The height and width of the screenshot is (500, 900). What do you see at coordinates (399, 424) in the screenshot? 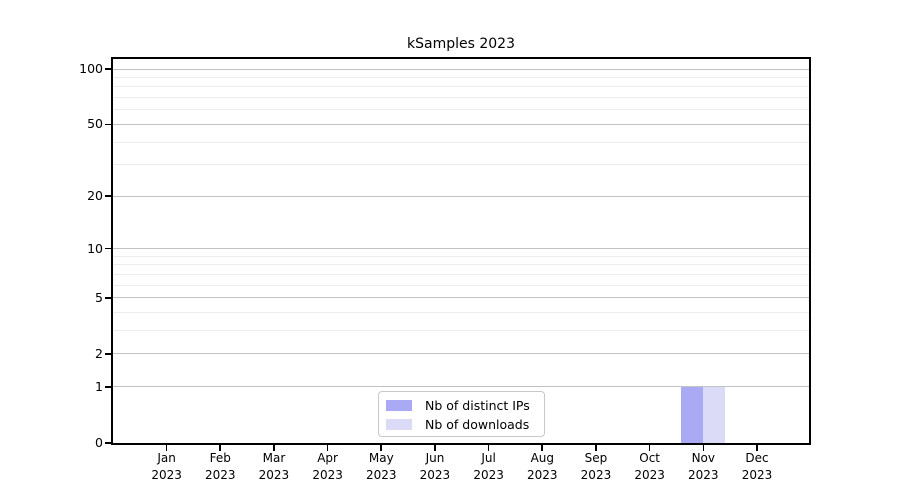
I see `legend-swatch-downloads` at bounding box center [399, 424].